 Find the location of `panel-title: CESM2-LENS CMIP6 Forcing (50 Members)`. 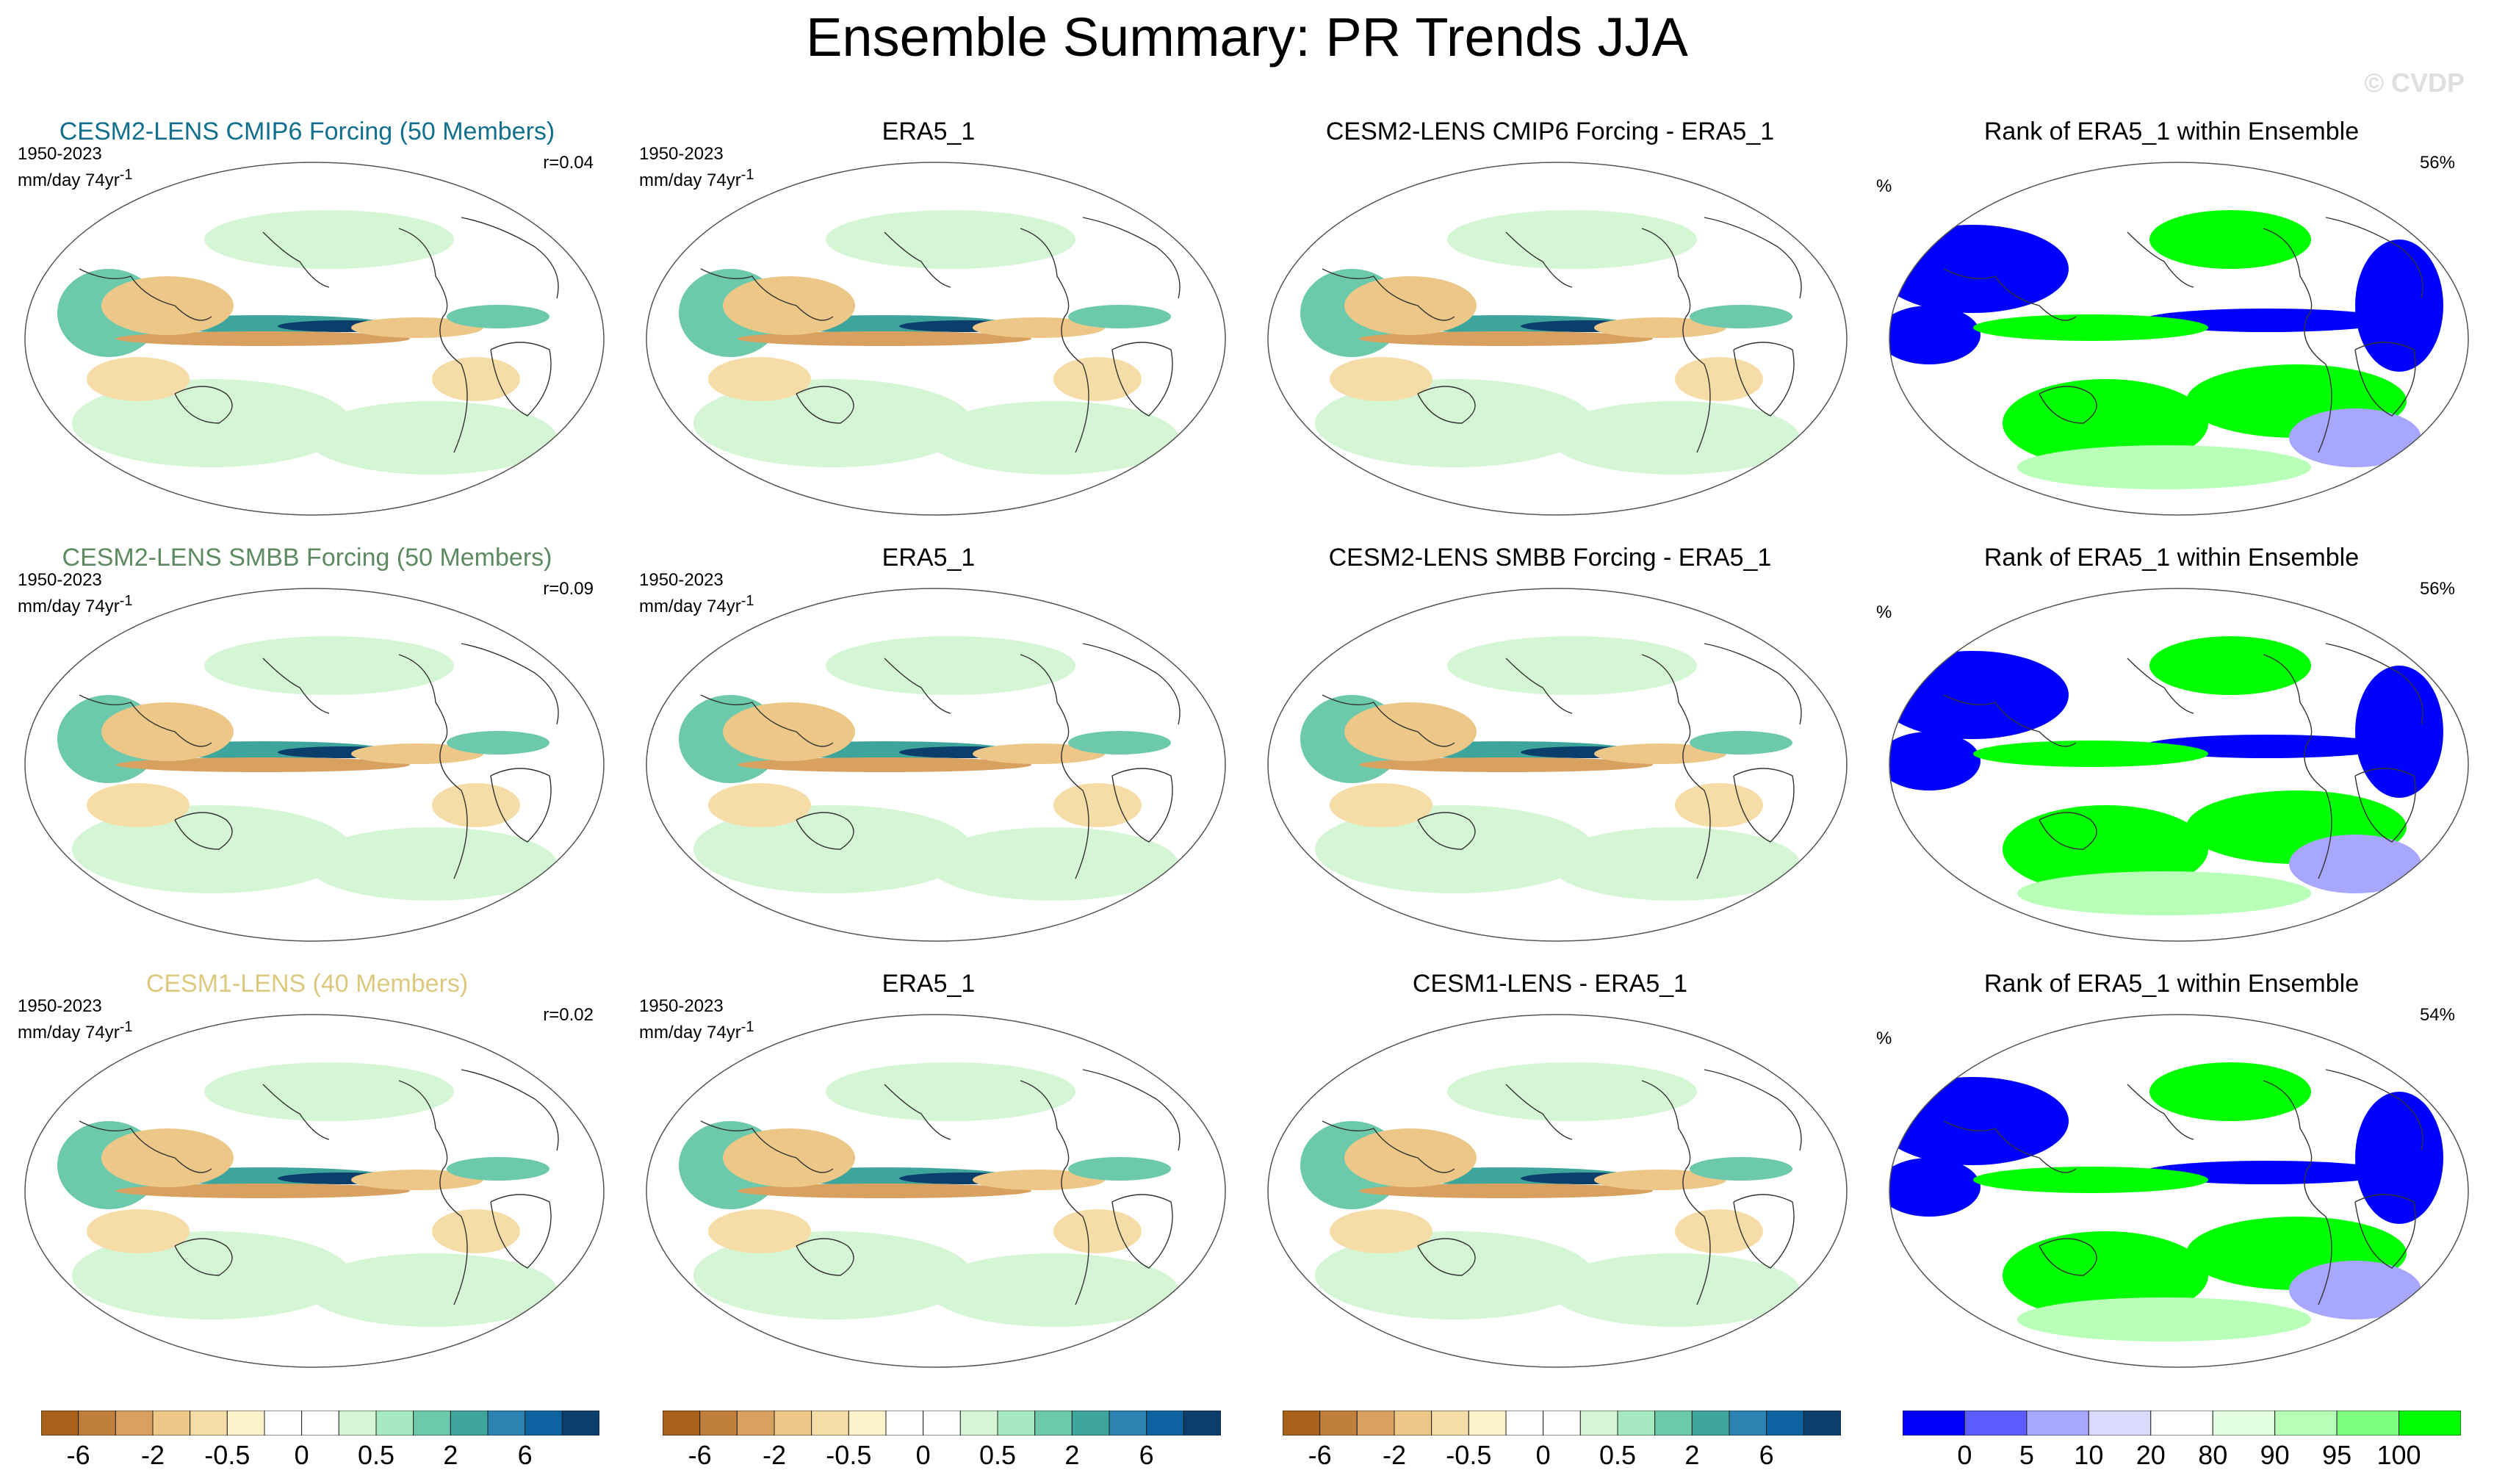

panel-title: CESM2-LENS CMIP6 Forcing (50 Members) is located at coordinates (307, 131).